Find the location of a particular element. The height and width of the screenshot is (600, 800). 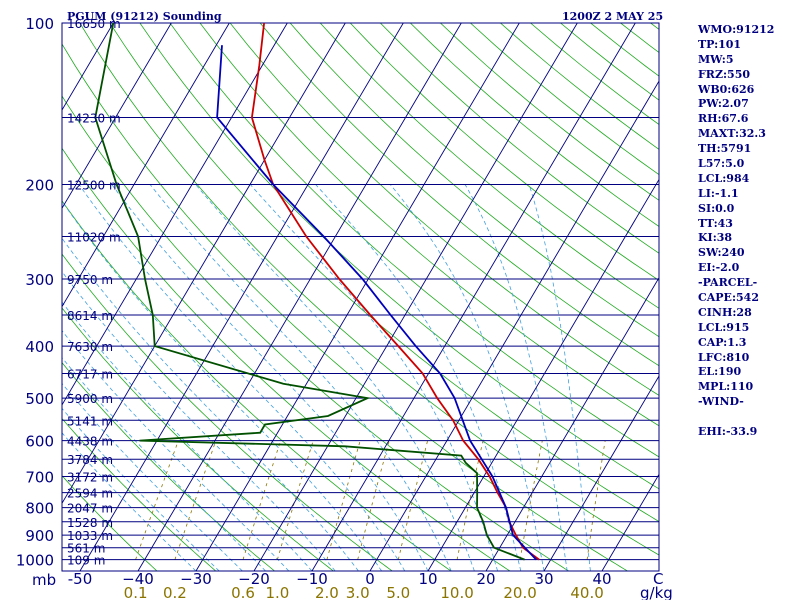

temperature-tick-label: -50 is located at coordinates (80, 579).